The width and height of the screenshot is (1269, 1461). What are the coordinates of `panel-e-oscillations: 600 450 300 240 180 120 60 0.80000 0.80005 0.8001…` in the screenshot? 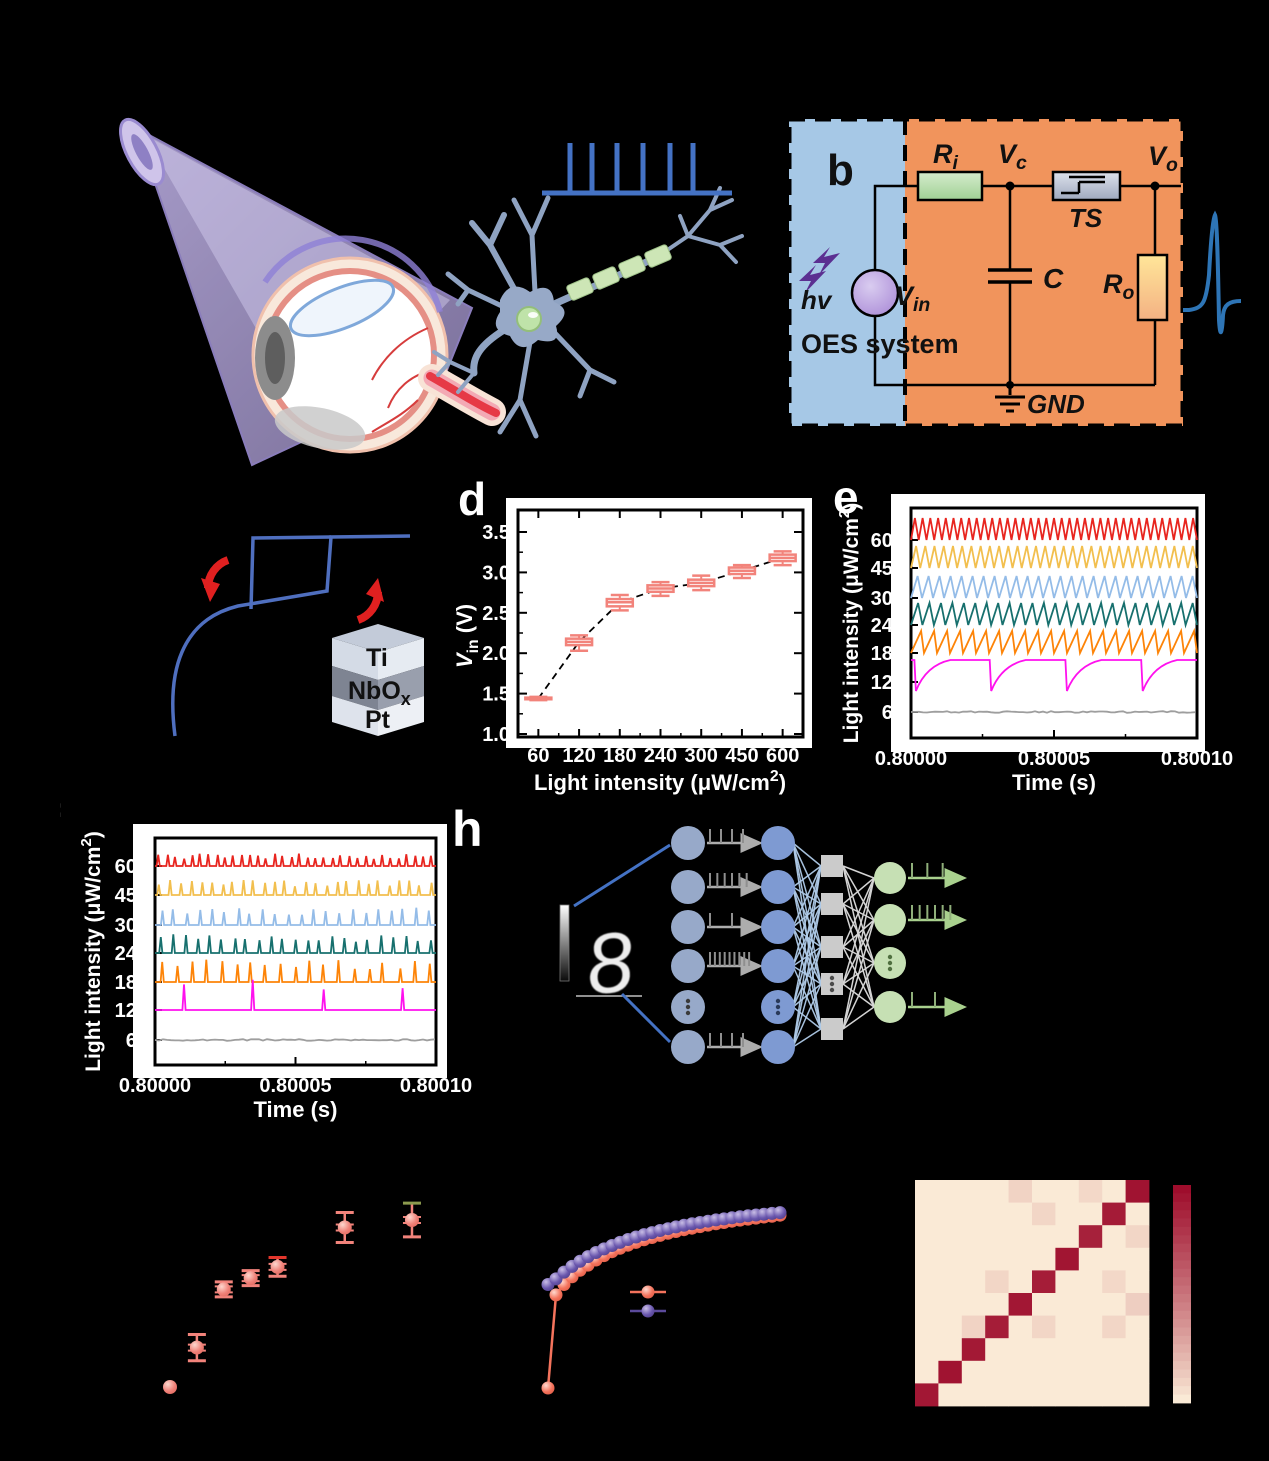 It's located at (1034, 644).